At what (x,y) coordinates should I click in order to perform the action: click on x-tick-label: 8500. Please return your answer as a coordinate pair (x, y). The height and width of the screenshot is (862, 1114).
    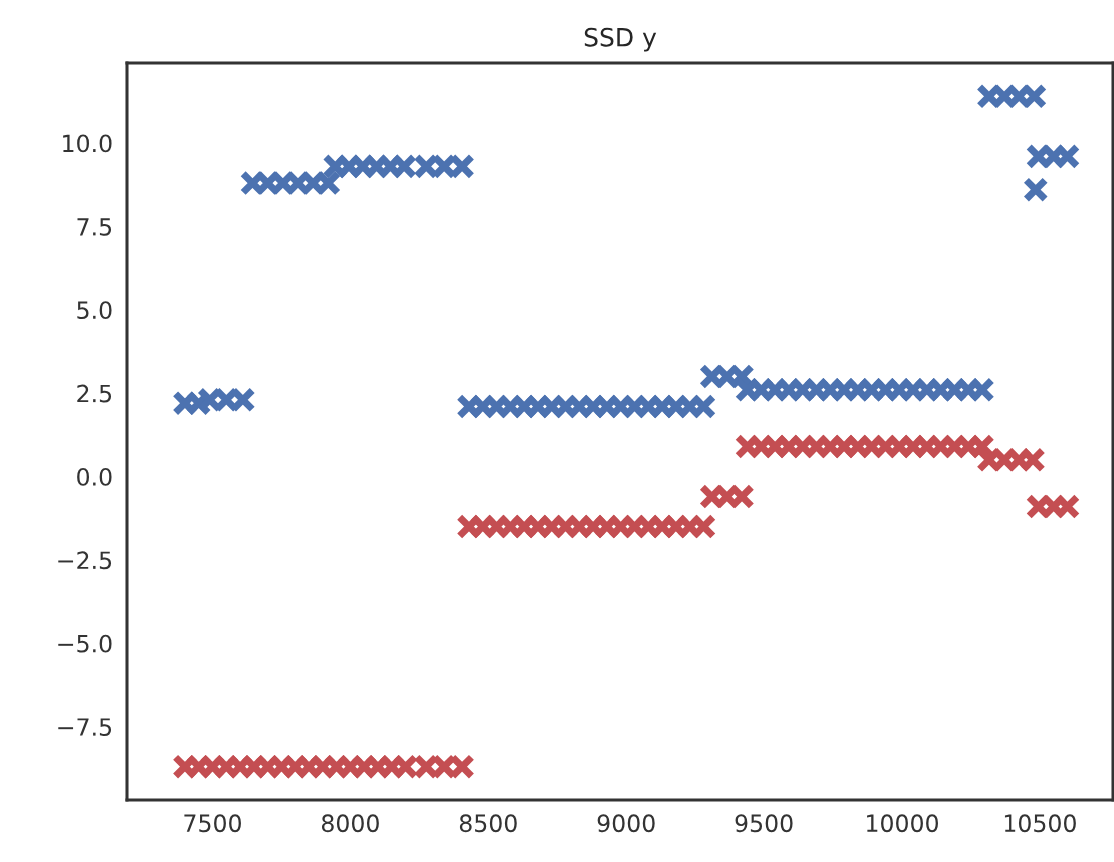
    Looking at the image, I should click on (488, 823).